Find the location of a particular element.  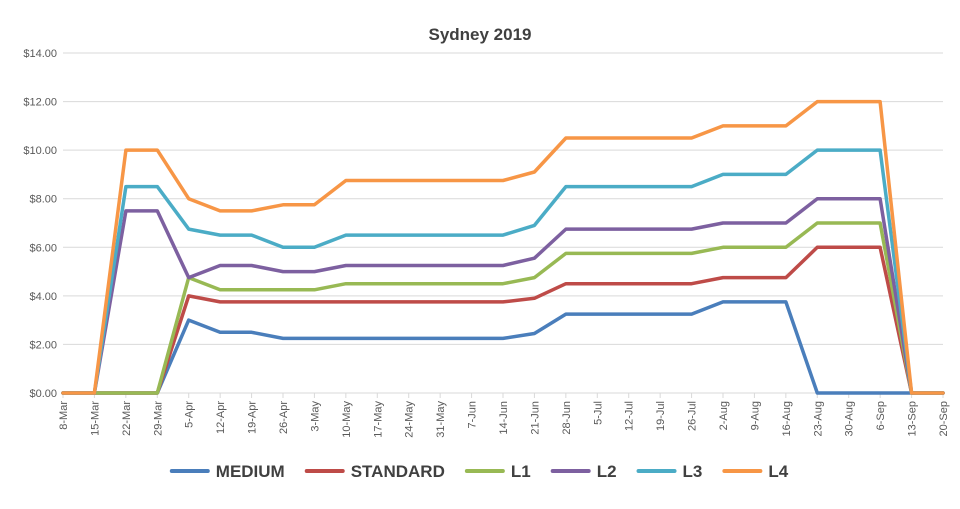

y-tick-label: $10.00 is located at coordinates (40, 151).